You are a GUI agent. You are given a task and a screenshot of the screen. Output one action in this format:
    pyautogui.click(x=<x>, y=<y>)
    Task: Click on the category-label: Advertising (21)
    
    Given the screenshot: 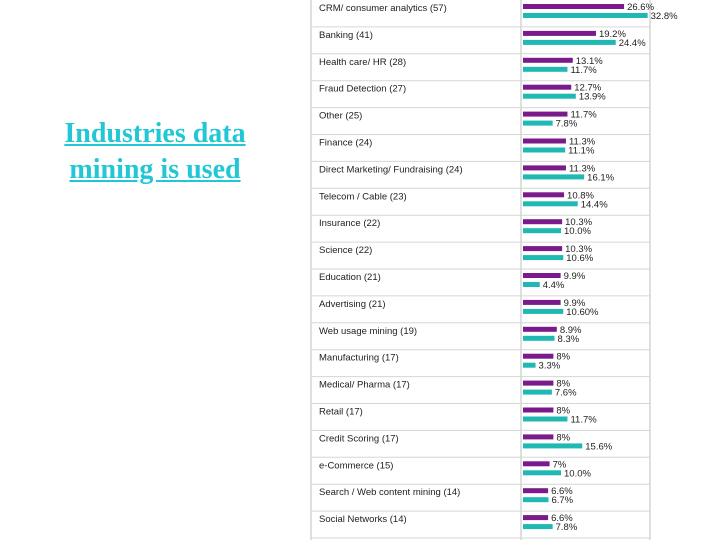 What is the action you would take?
    pyautogui.click(x=352, y=304)
    